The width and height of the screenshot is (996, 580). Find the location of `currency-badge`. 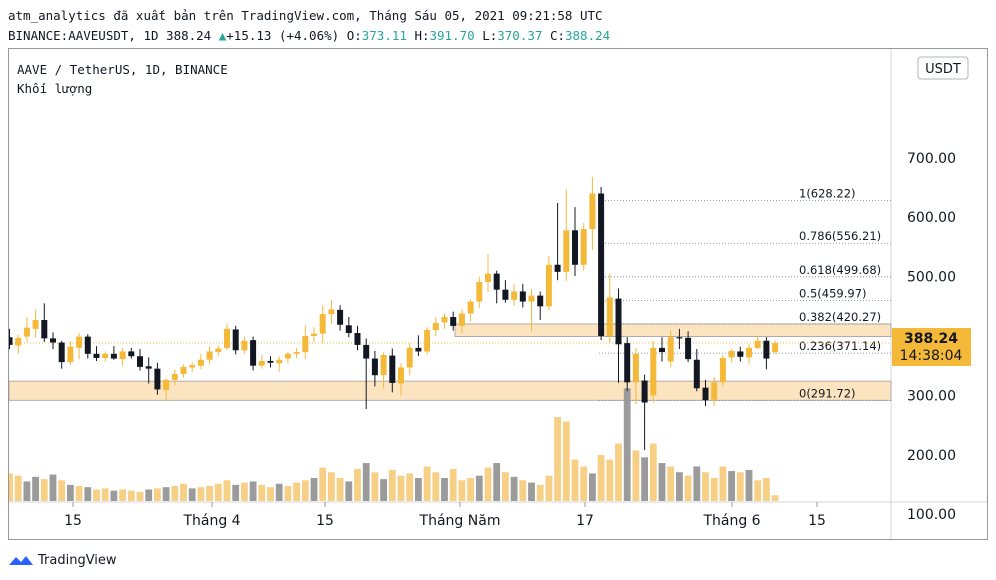

currency-badge is located at coordinates (943, 68).